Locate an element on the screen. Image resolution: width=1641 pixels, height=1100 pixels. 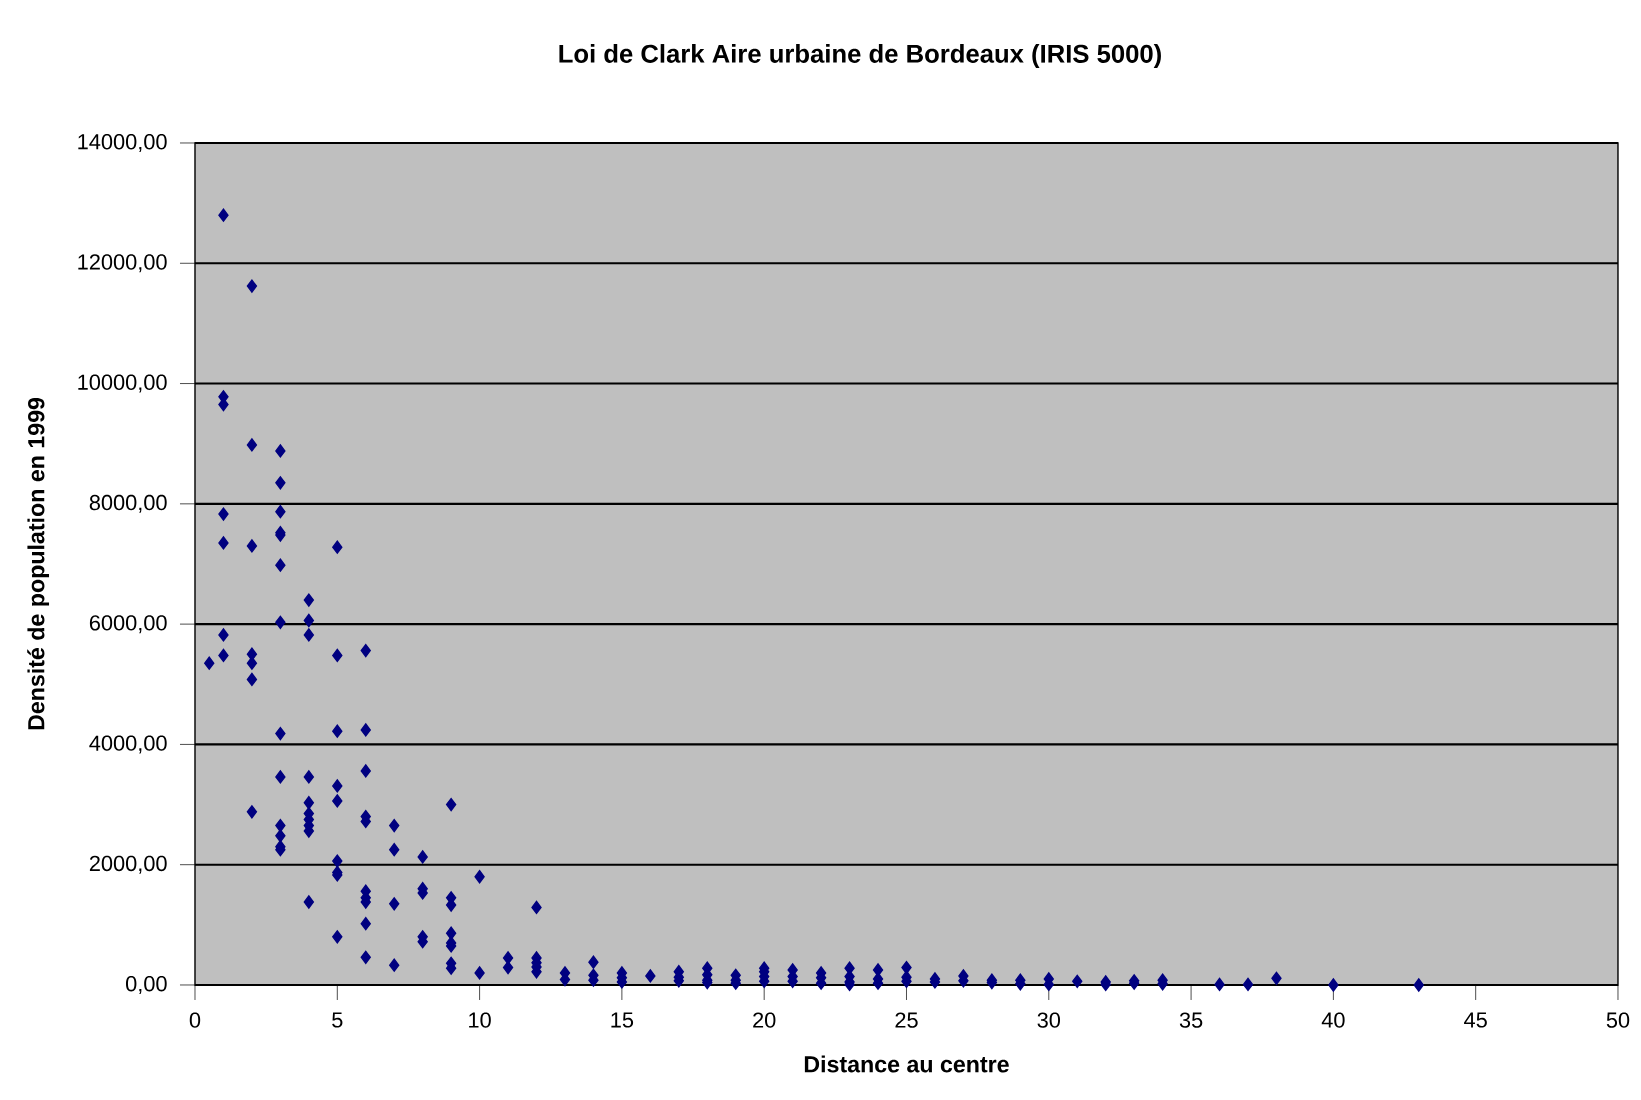
x-tick-label: 40 is located at coordinates (1333, 1020).